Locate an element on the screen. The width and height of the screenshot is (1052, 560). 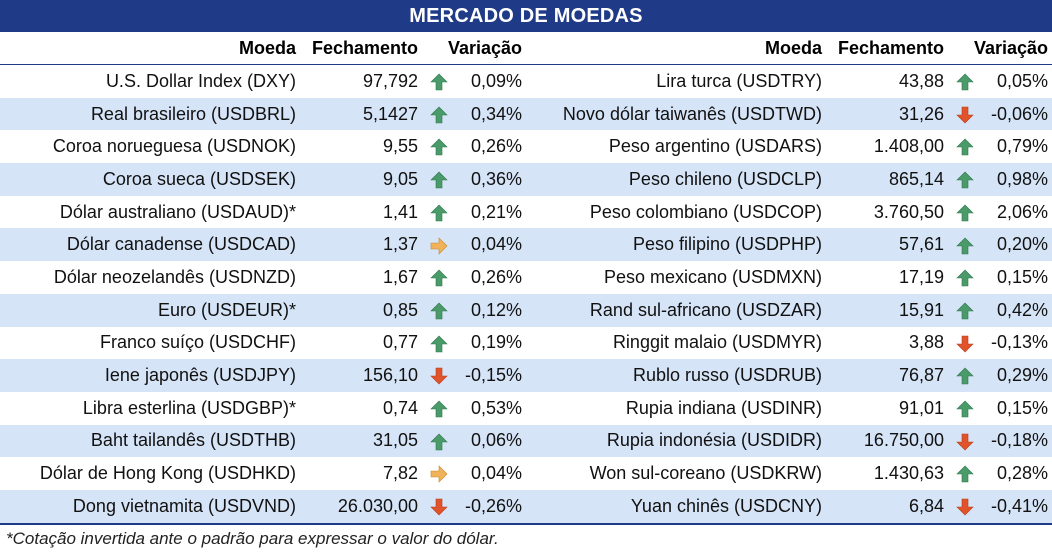
closing-value: 16.750,00 is located at coordinates (887, 441).